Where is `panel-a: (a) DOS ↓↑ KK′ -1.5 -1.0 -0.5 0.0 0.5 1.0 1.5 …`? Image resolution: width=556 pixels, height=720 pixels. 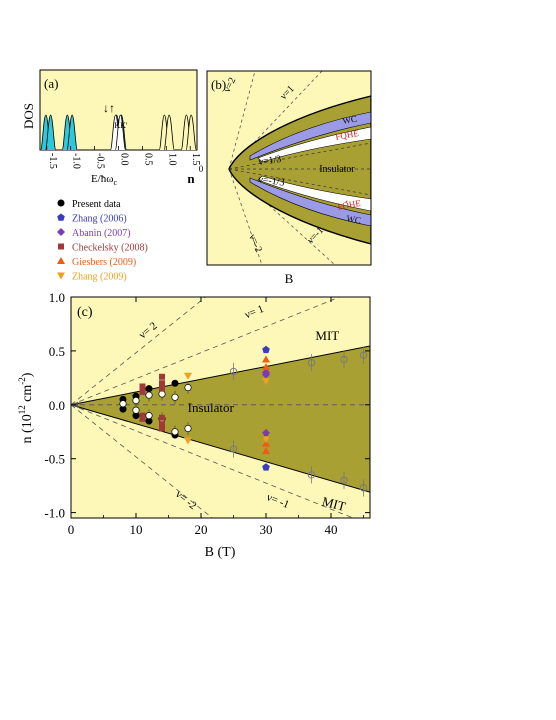
panel-a: (a) DOS ↓↑ KK′ -1.5 -1.0 -0.5 0.0 0.5 1.0 1.5 … is located at coordinates (111, 128).